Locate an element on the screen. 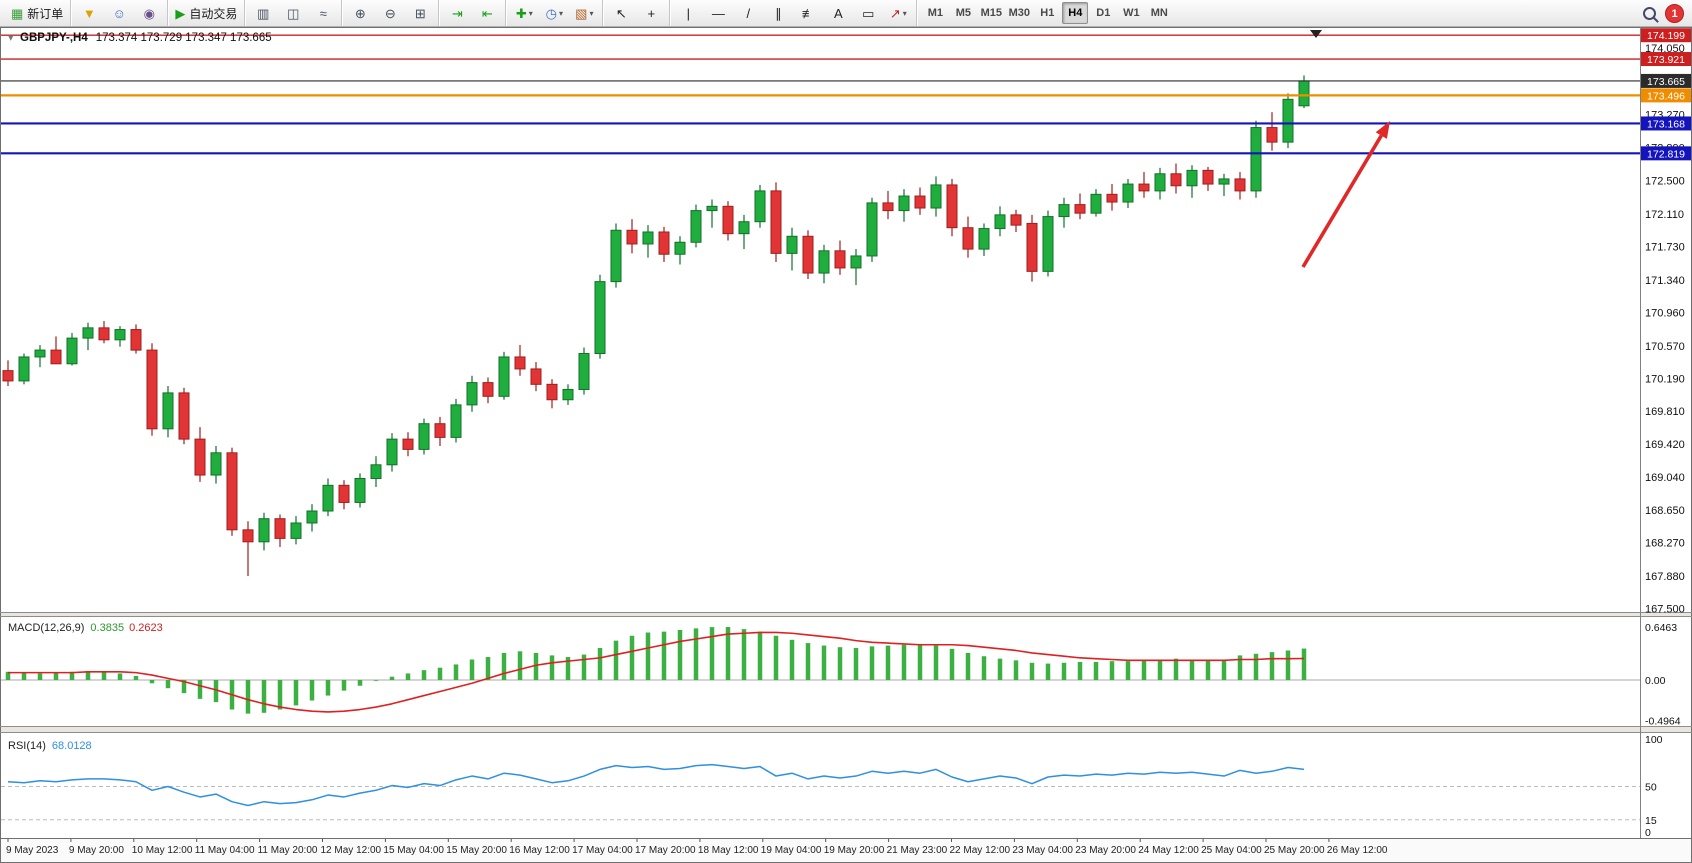 This screenshot has height=863, width=1692. candlestick-chart-button: ◫ is located at coordinates (293, 13).